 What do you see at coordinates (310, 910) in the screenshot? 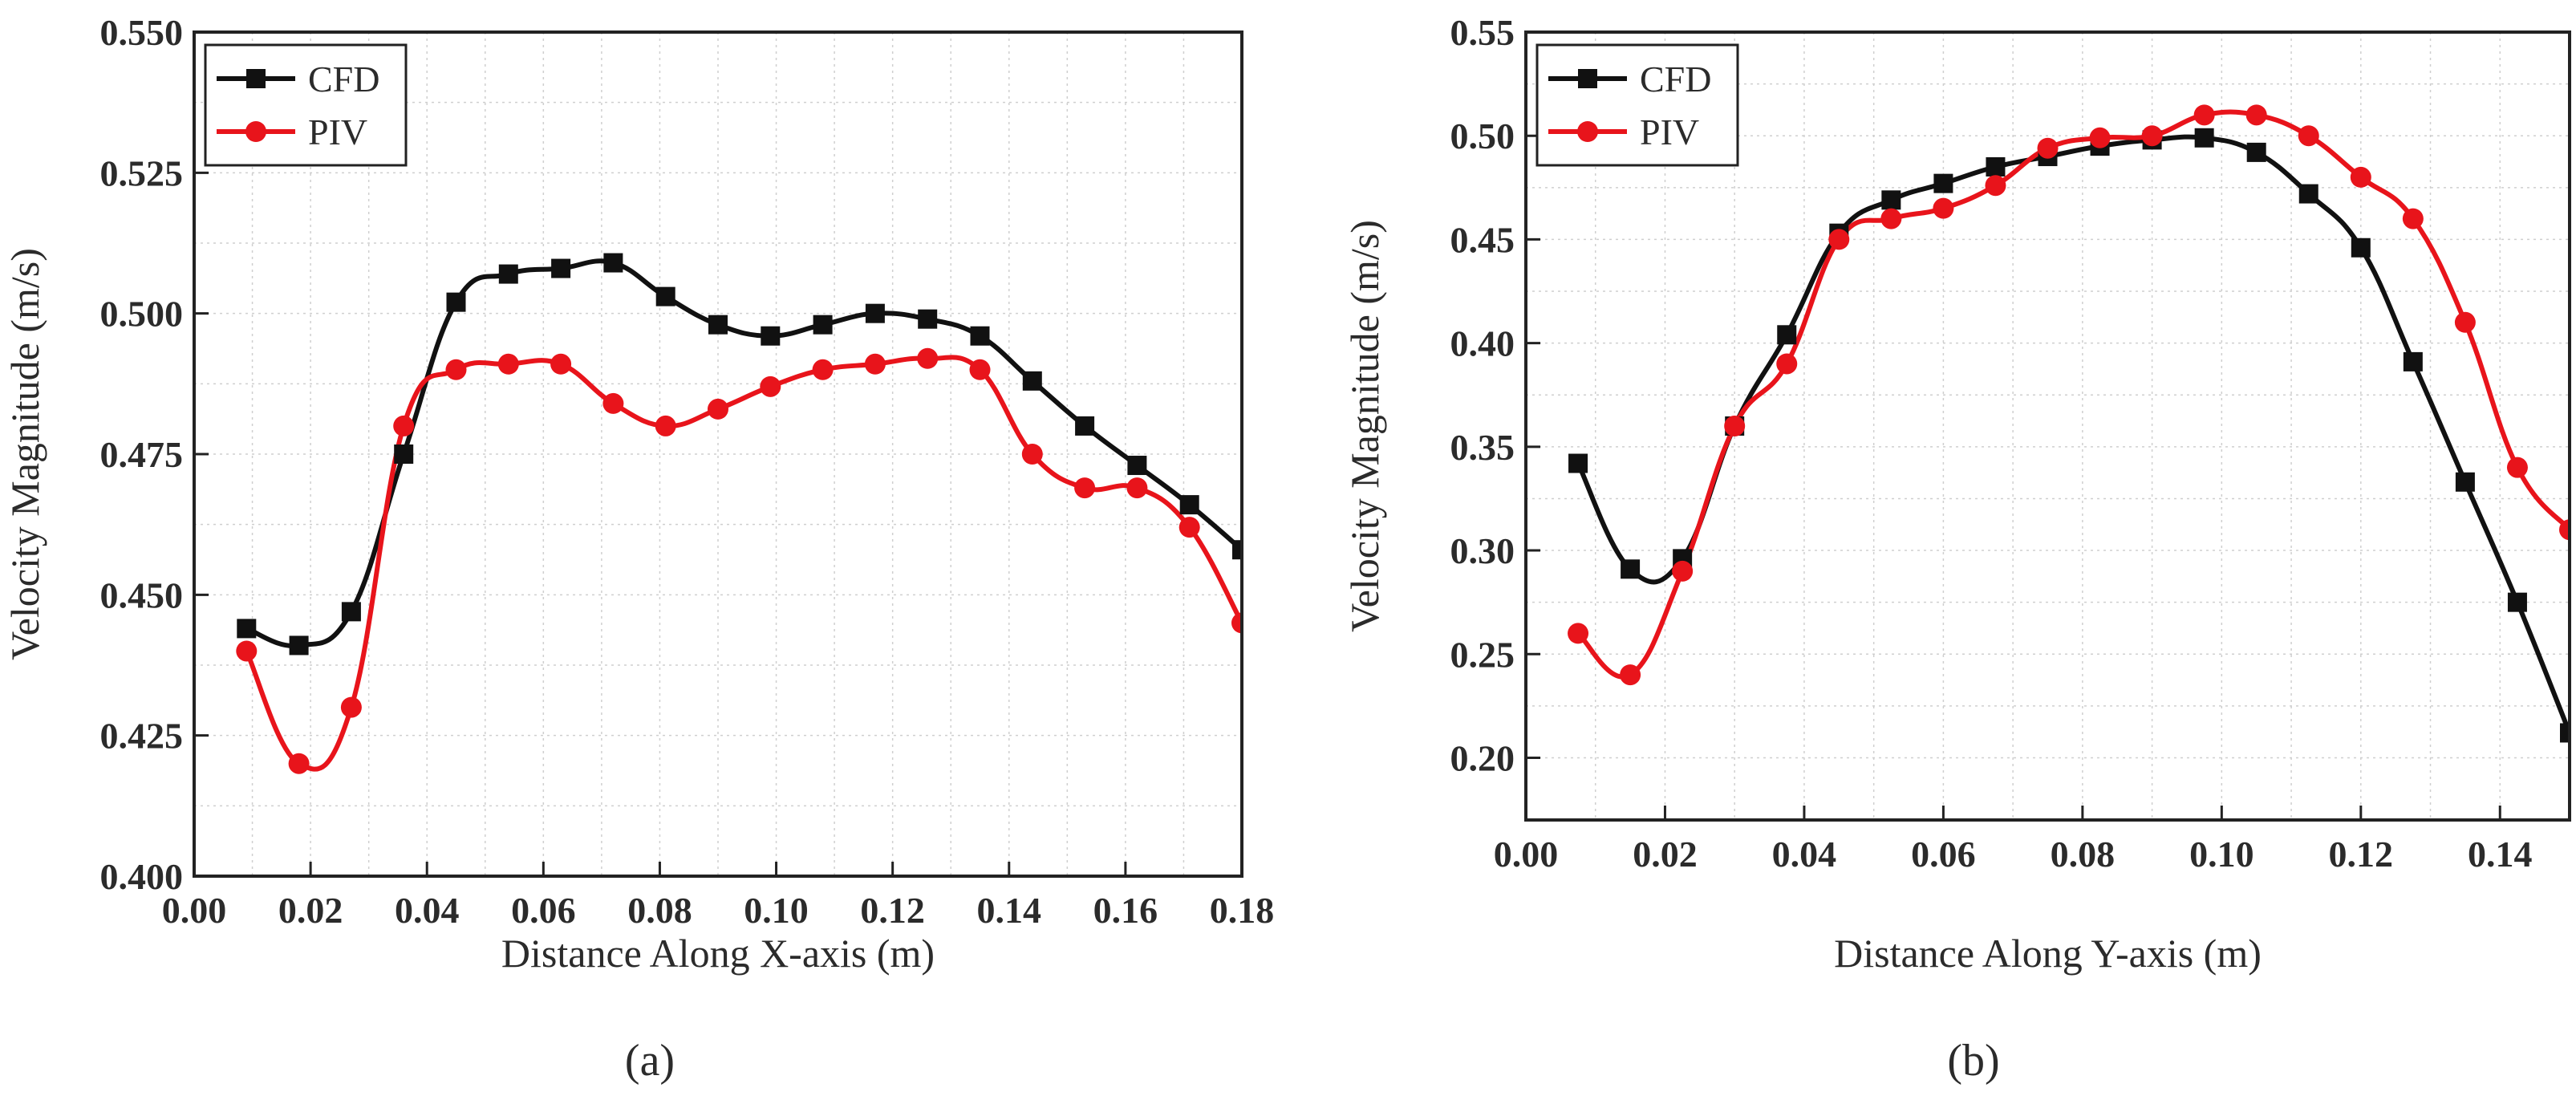
I see `x-tick-label: 0.02` at bounding box center [310, 910].